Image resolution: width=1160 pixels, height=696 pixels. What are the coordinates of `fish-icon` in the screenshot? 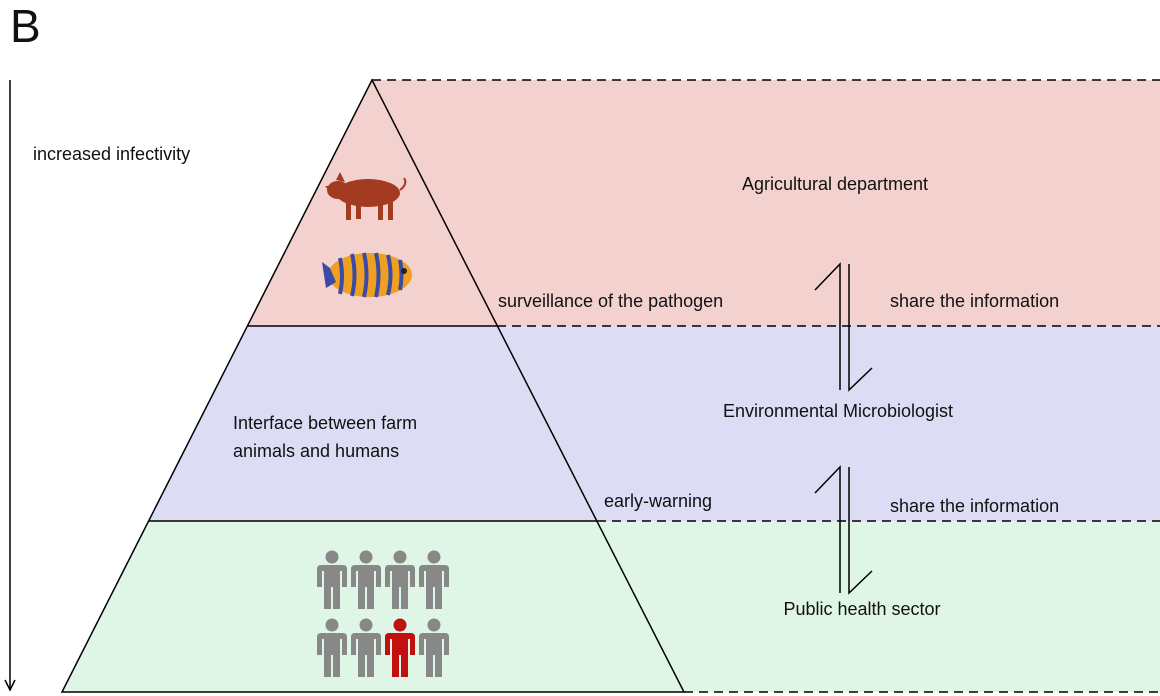 It's located at (367, 275).